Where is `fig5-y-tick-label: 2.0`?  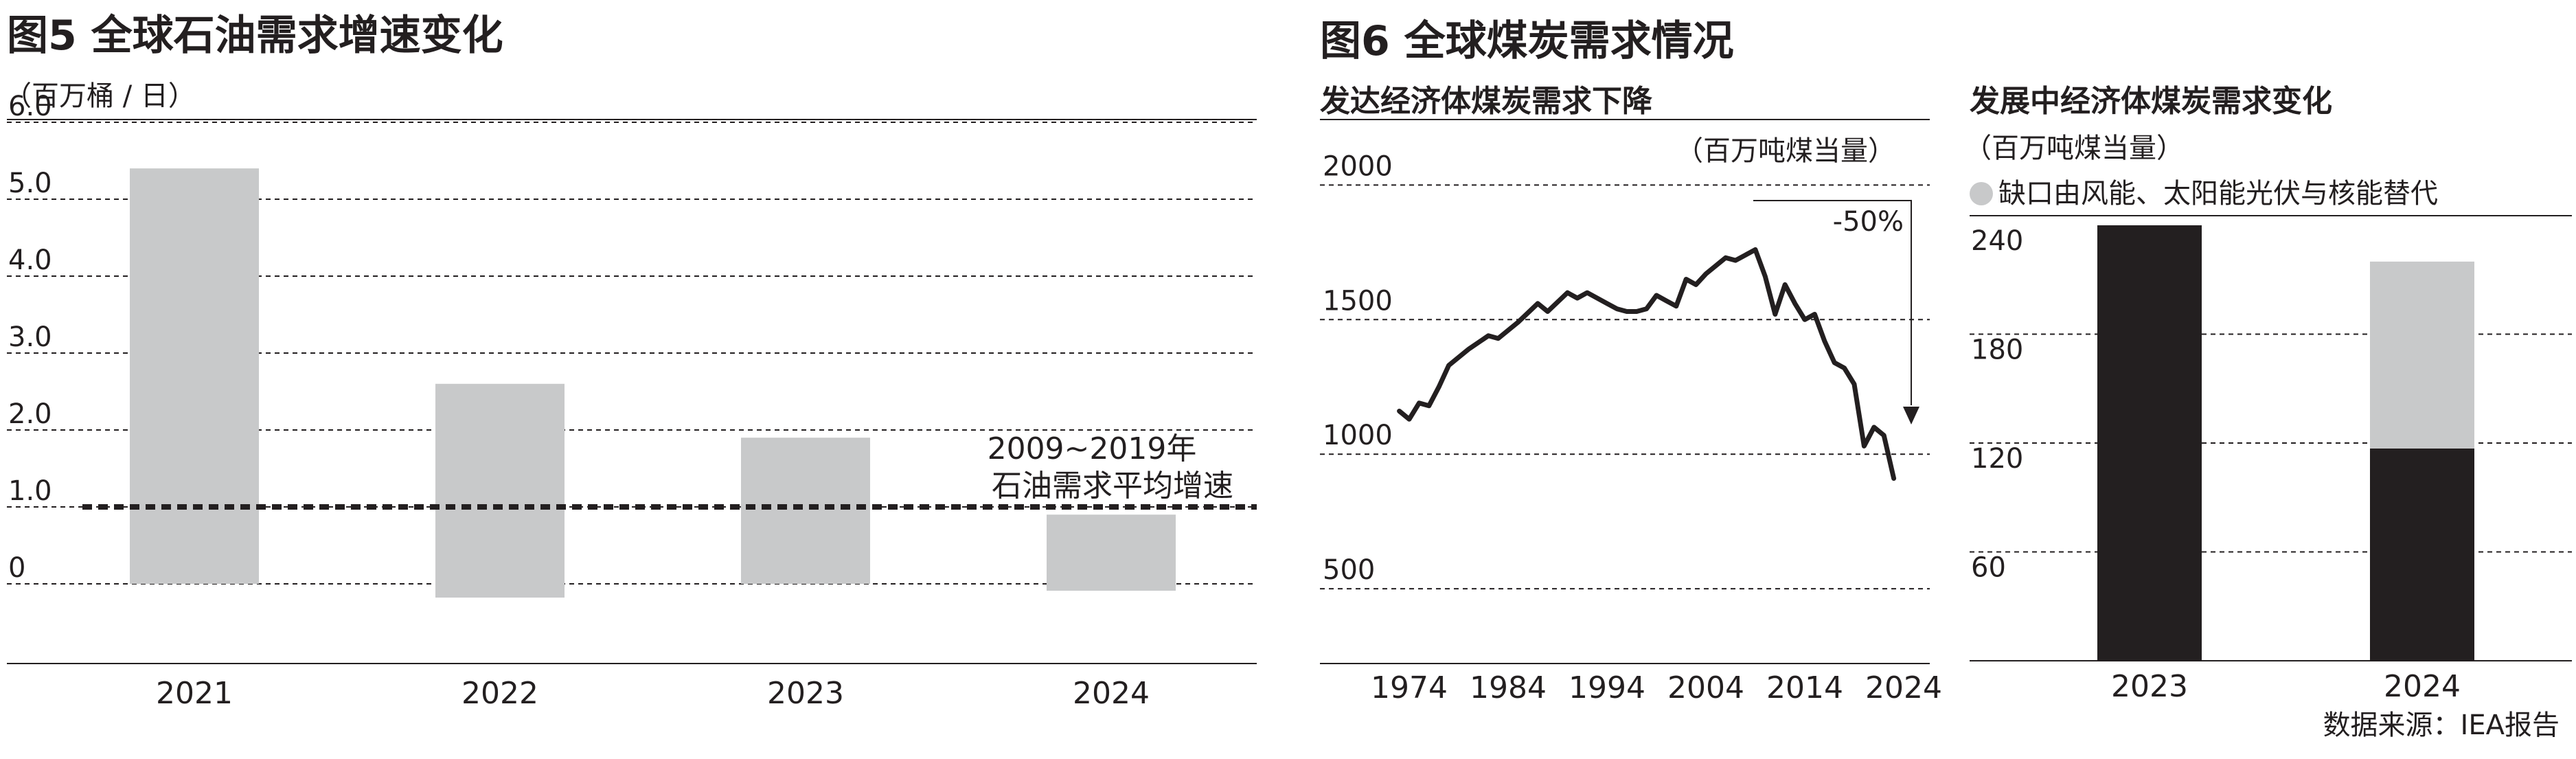 fig5-y-tick-label: 2.0 is located at coordinates (30, 414).